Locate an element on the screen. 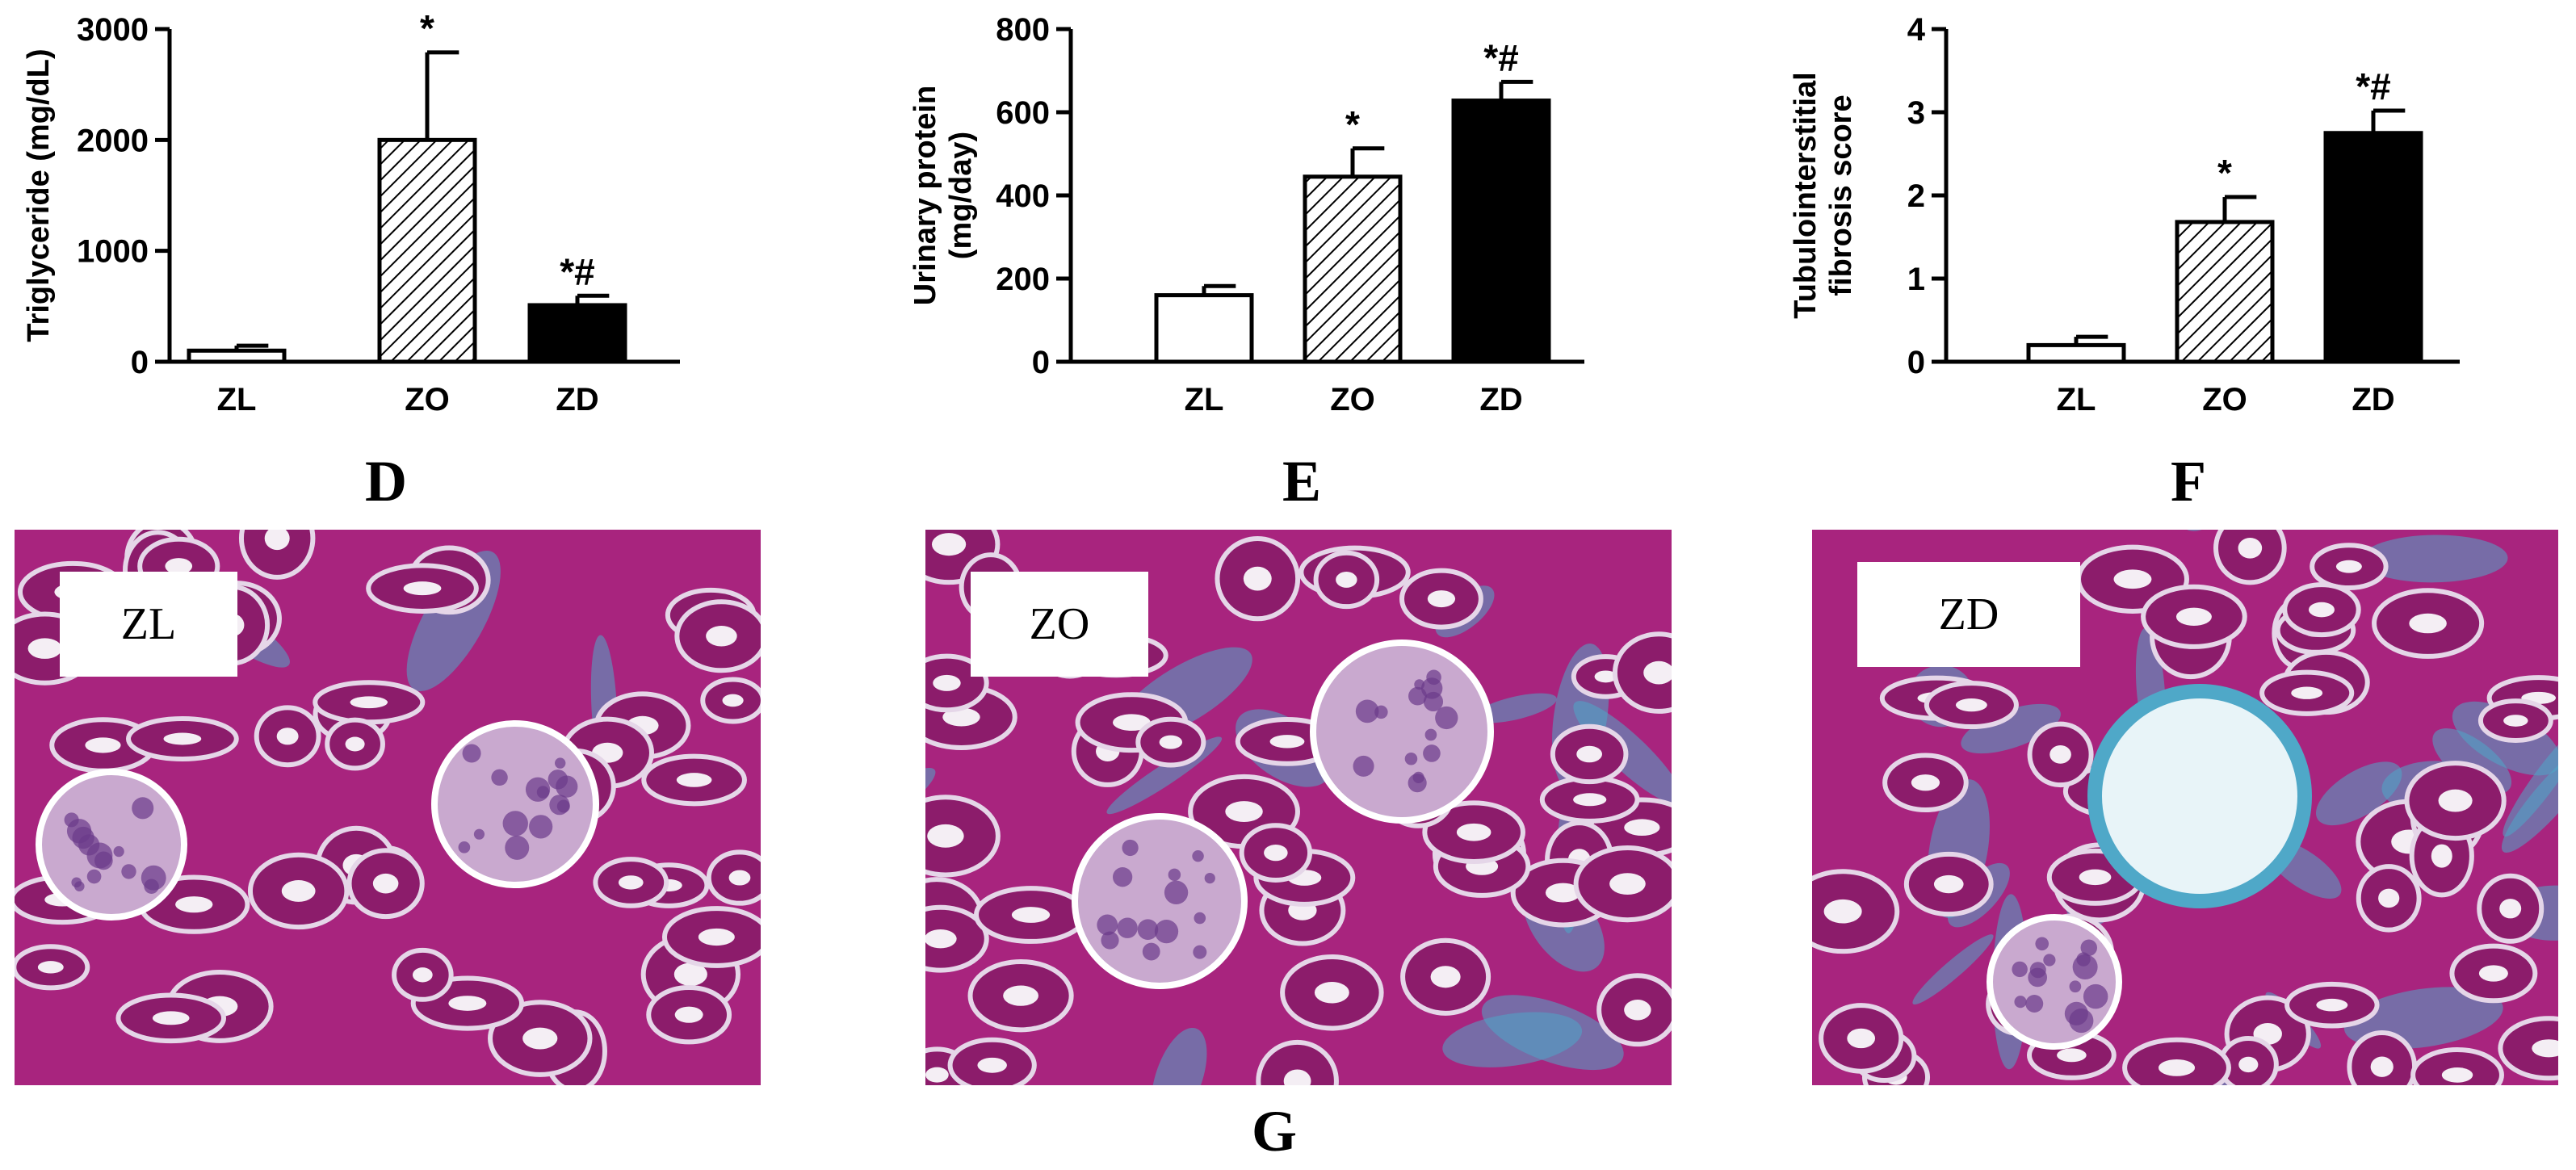 The height and width of the screenshot is (1170, 2576). y-tick-label: 4 is located at coordinates (1916, 30).